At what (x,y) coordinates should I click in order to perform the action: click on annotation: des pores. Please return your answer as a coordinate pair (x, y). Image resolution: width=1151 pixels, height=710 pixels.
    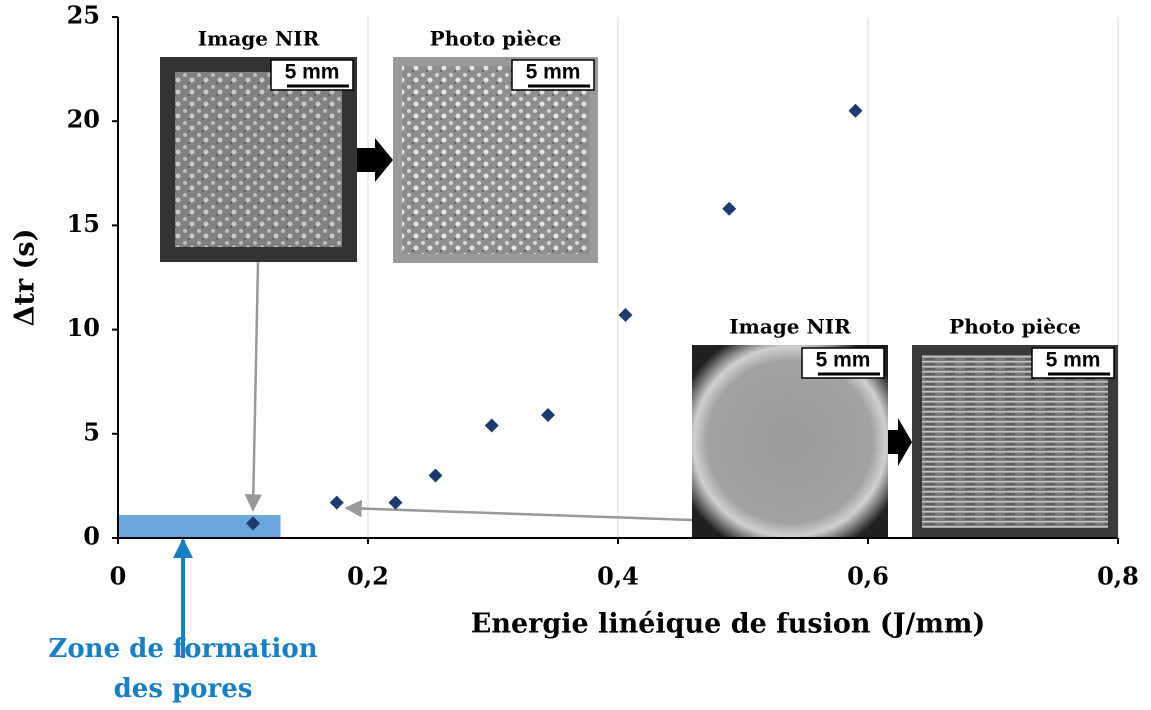
    Looking at the image, I should click on (183, 689).